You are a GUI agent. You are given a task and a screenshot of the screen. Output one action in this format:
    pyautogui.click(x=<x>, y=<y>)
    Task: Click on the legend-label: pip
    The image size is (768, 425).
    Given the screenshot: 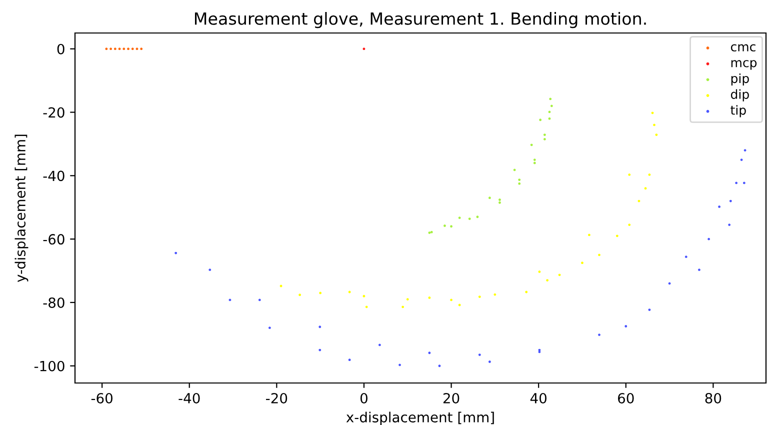 What is the action you would take?
    pyautogui.click(x=740, y=79)
    